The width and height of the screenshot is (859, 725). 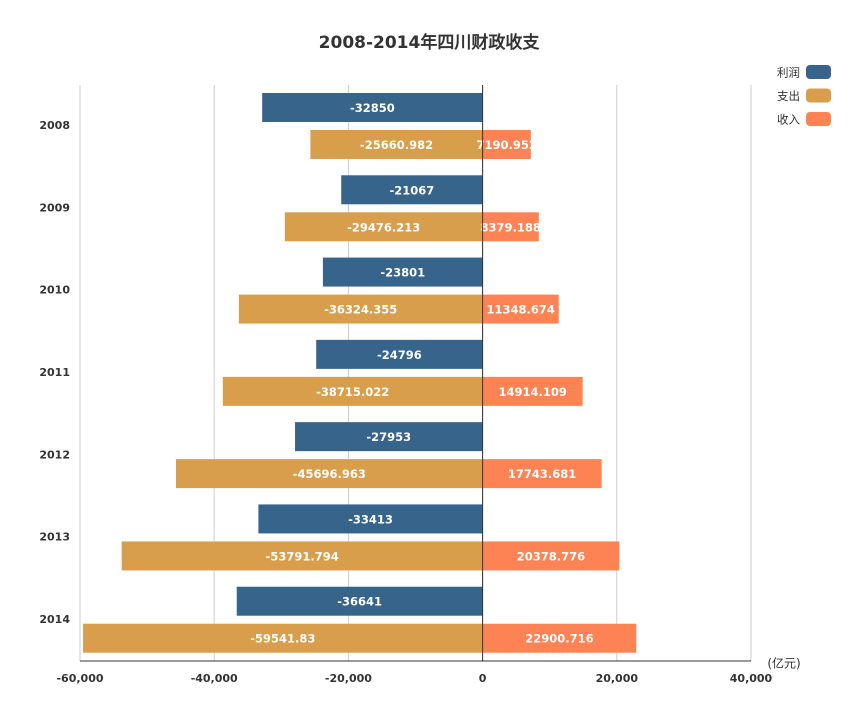 I want to click on value-label: -36641, so click(x=359, y=602).